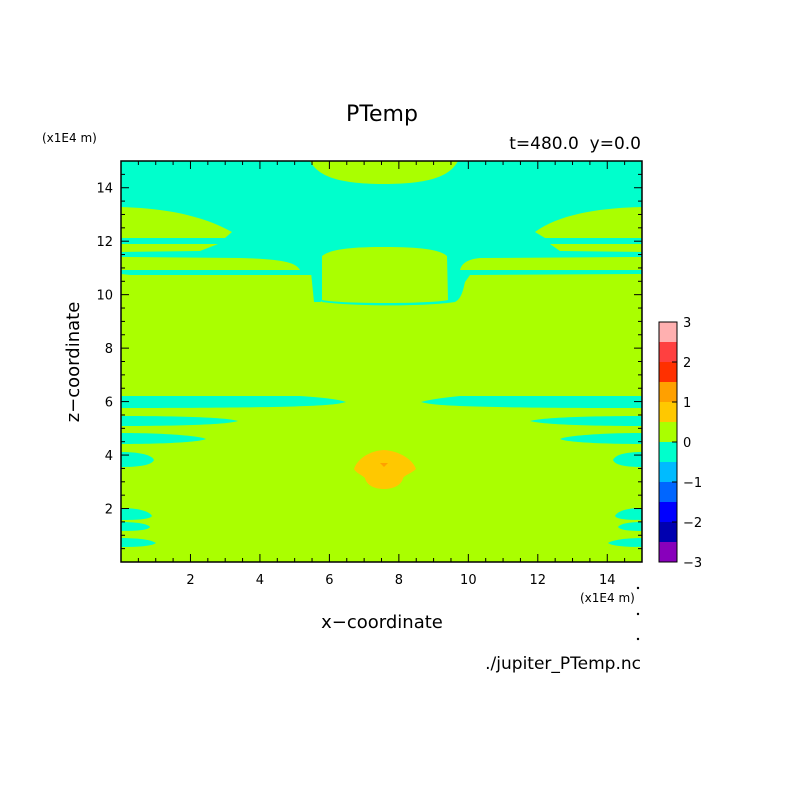 The height and width of the screenshot is (808, 804). I want to click on chart-subtitle: t=480.0 y=0.0, so click(575, 144).